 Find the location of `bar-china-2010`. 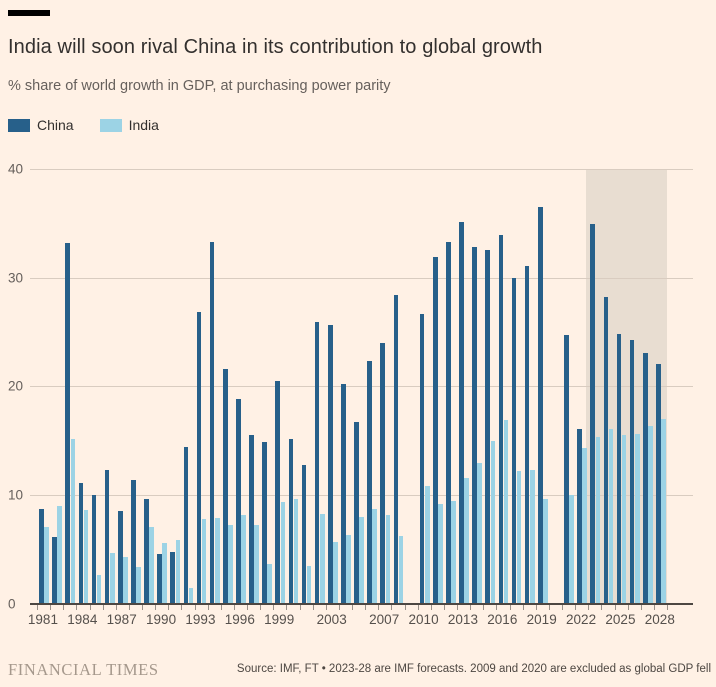

bar-china-2010 is located at coordinates (422, 458).